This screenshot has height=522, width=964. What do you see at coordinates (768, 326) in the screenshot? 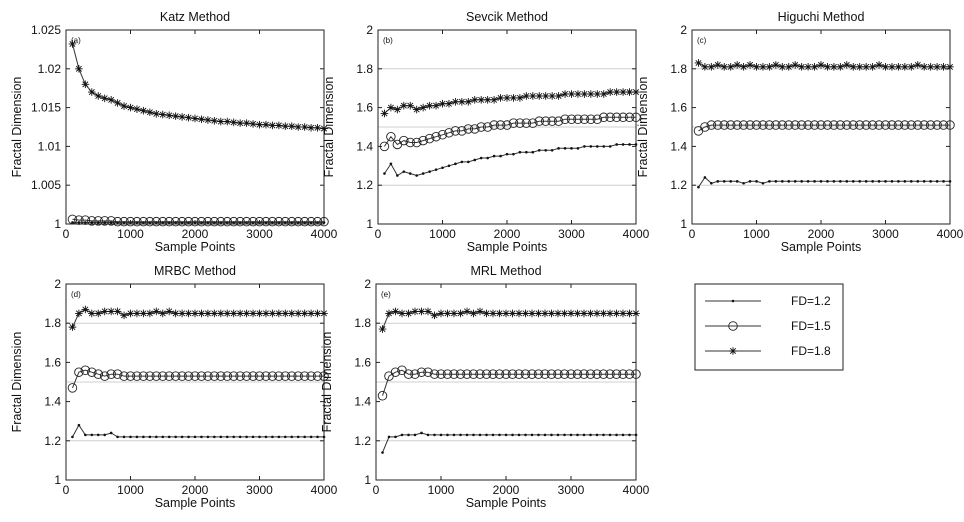
I see `legend-item: FD=1.5` at bounding box center [768, 326].